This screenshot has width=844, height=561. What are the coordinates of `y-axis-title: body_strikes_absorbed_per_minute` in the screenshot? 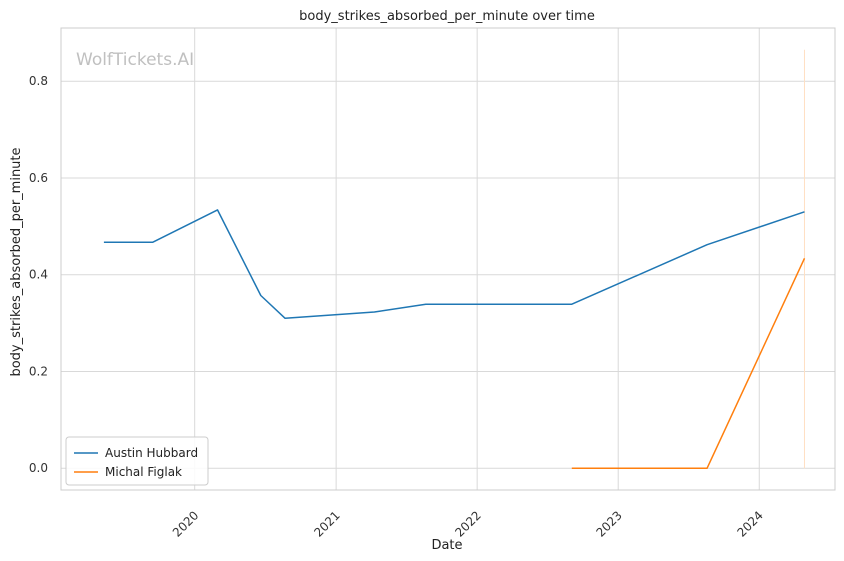 It's located at (16, 261).